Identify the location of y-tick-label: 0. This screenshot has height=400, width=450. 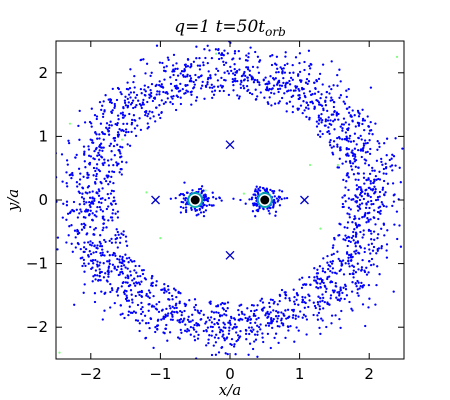
(43, 200).